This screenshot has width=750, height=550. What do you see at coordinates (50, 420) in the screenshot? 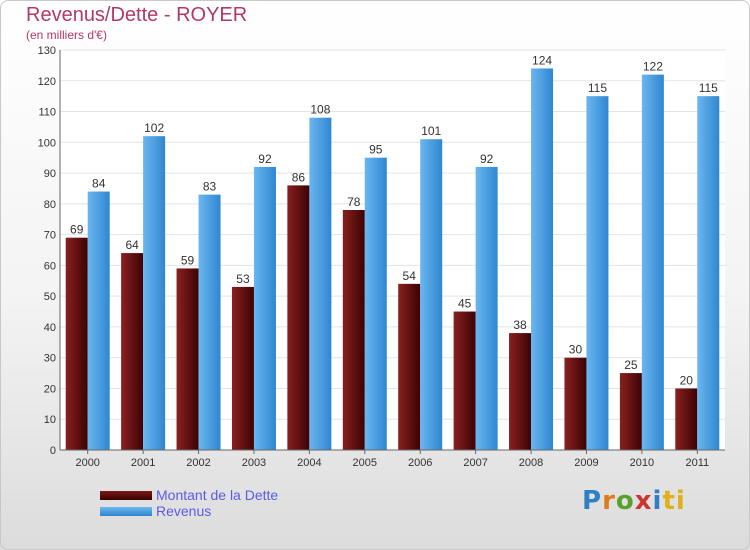
I see `y-tick-label: 10` at bounding box center [50, 420].